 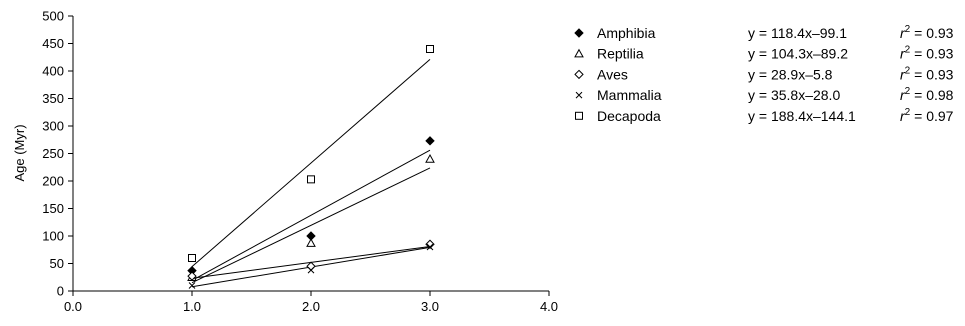 What do you see at coordinates (579, 74) in the screenshot?
I see `legend-marker-aves` at bounding box center [579, 74].